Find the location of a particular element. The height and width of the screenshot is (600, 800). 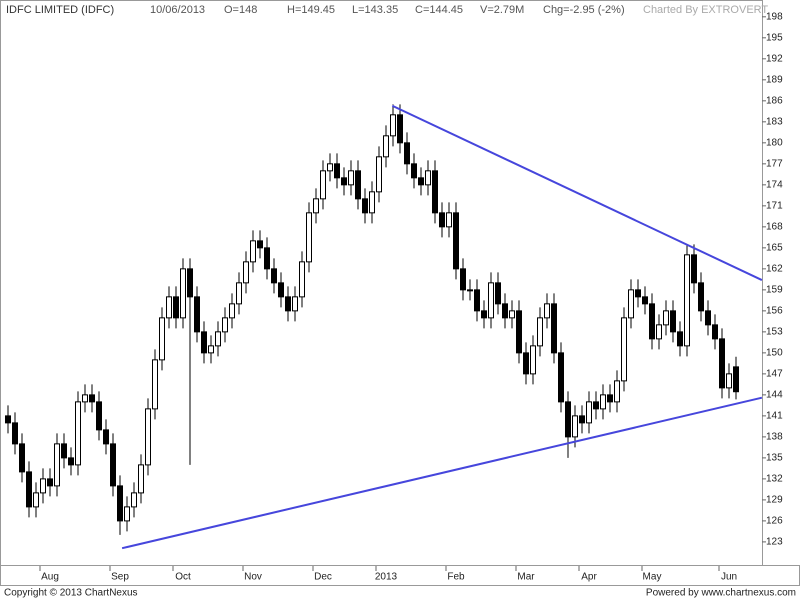

credit: Charted By EXTROVERT is located at coordinates (705, 10).